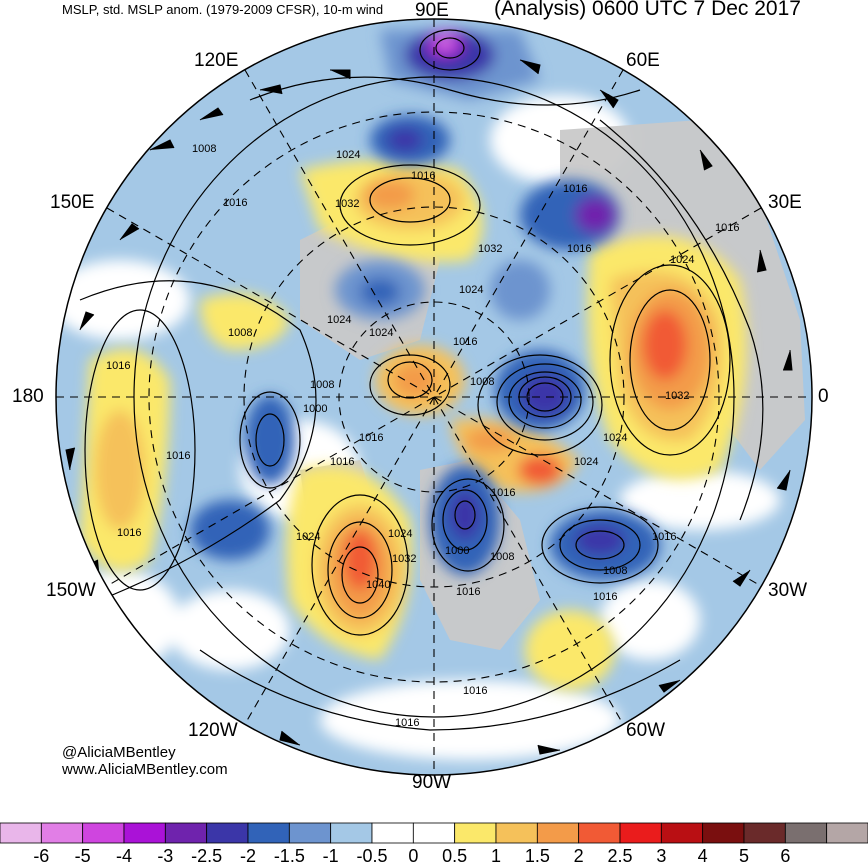 The width and height of the screenshot is (868, 867). I want to click on colorbar-tick-label: -2.5, so click(207, 856).